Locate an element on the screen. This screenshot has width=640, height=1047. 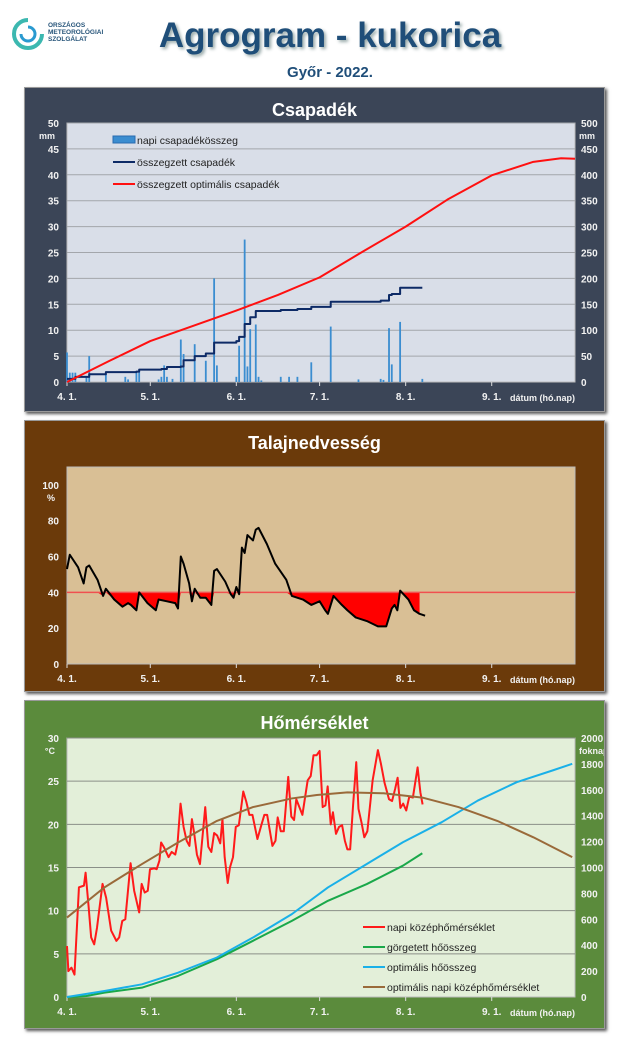
y2-tick-label: 450 is located at coordinates (589, 150).